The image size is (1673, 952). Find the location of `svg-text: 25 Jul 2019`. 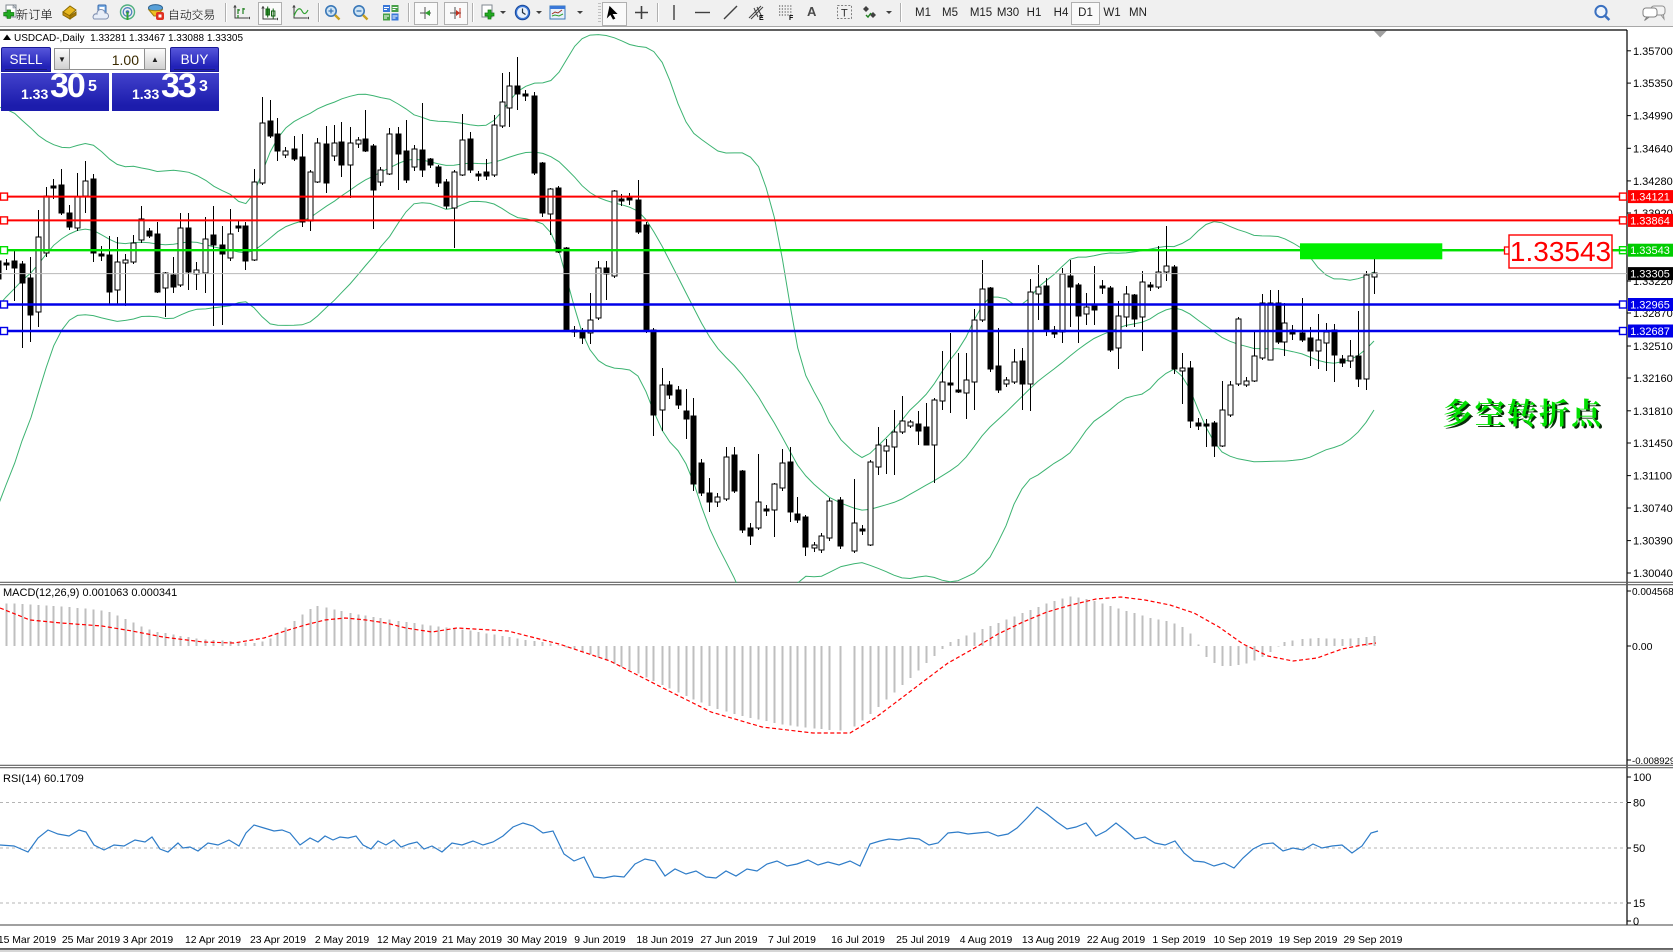

svg-text: 25 Jul 2019 is located at coordinates (923, 940).